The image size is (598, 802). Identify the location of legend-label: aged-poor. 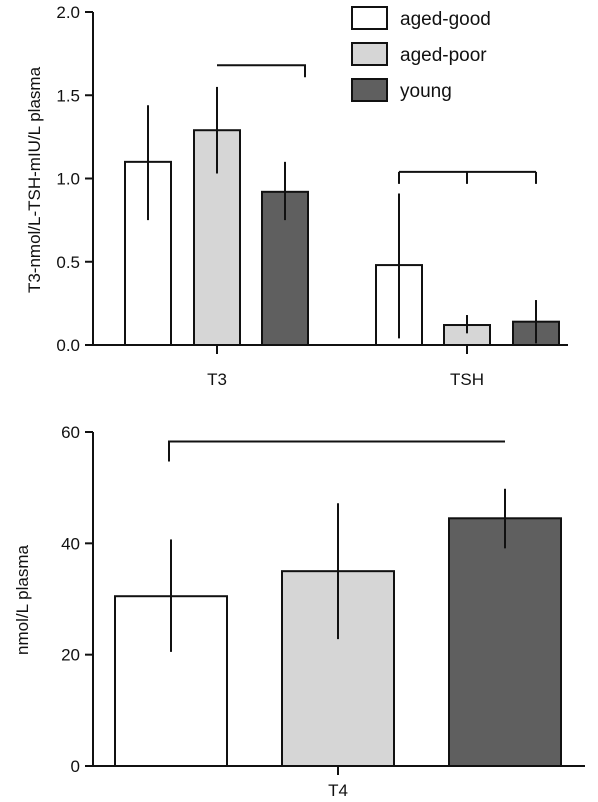
(443, 55).